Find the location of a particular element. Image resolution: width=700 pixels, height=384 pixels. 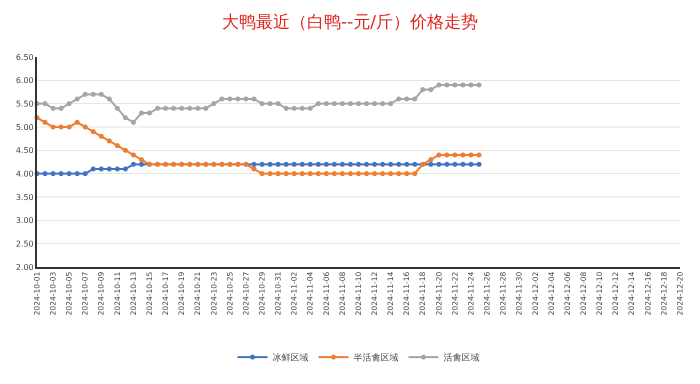

legend-label: 冰鲜区域 is located at coordinates (290, 358).